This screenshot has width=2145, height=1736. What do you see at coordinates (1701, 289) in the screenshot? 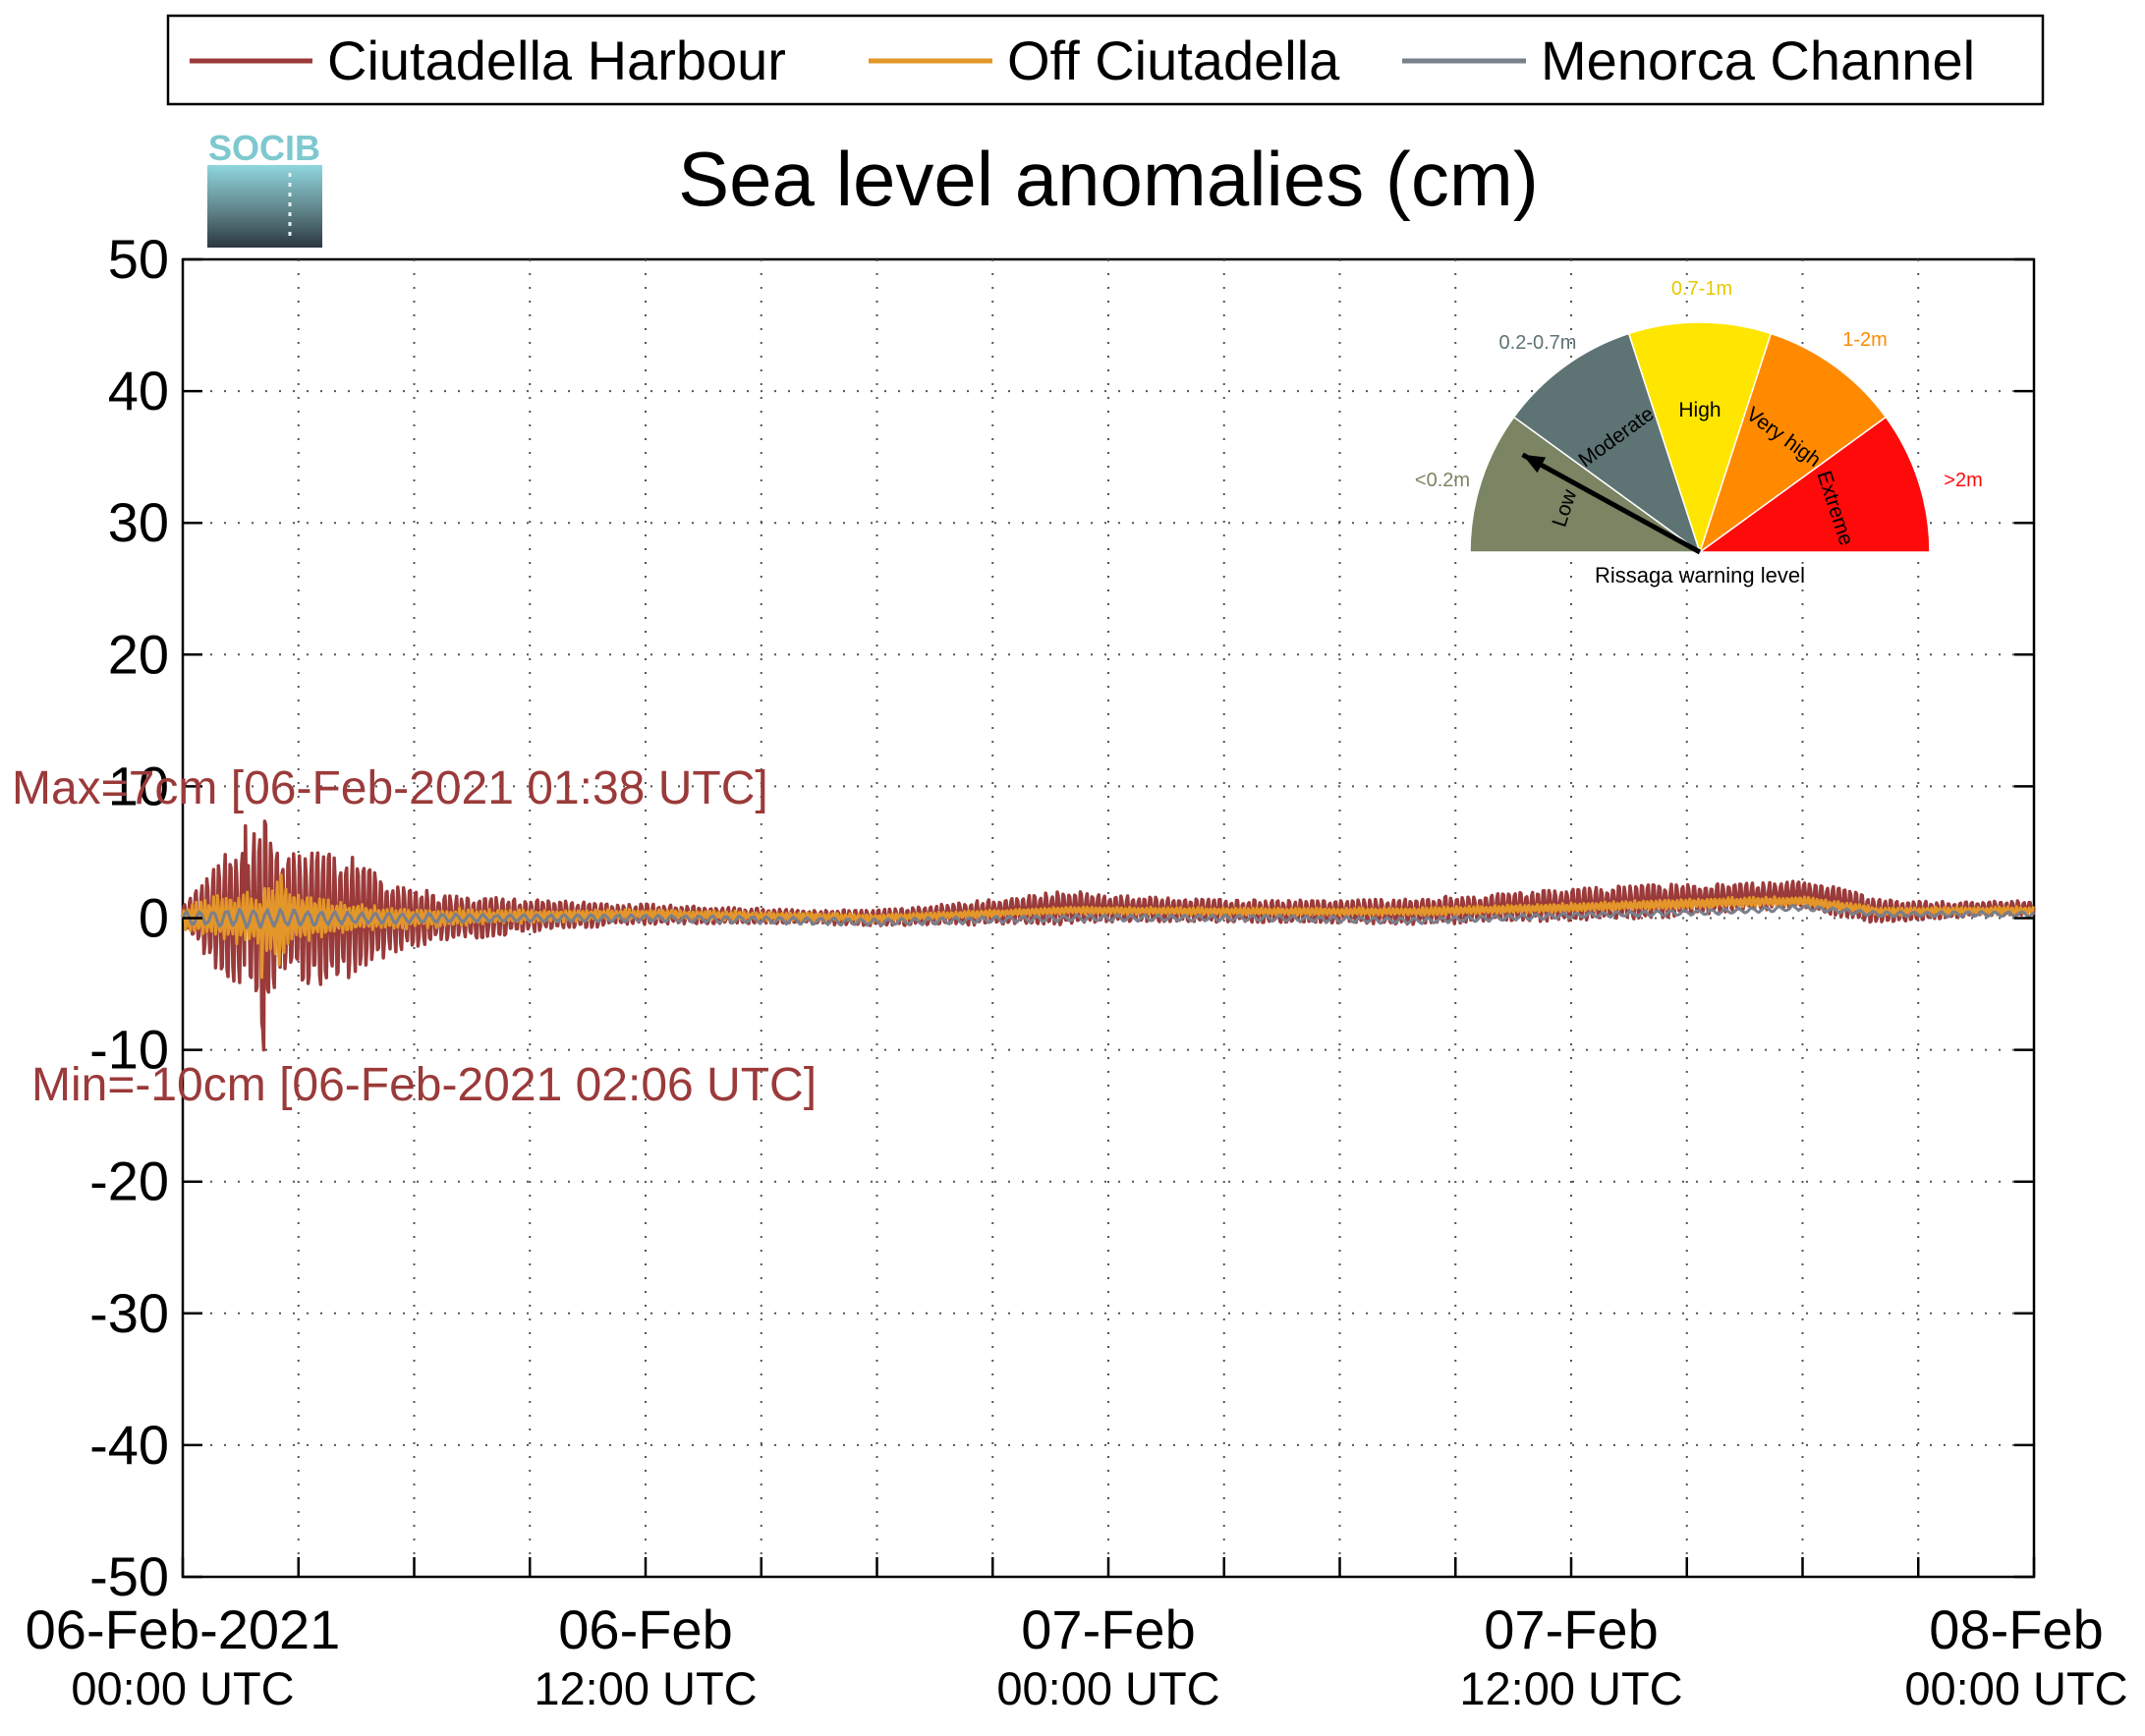
I see `gauge-range-label: 0.7-1m` at bounding box center [1701, 289].